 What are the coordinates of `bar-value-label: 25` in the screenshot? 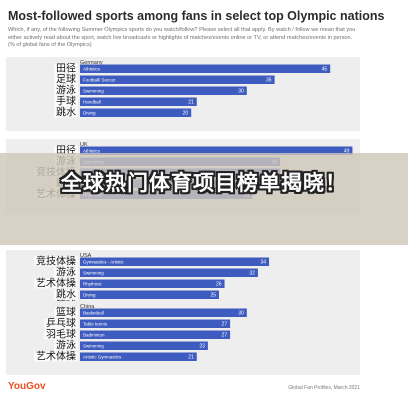 It's located at (213, 296).